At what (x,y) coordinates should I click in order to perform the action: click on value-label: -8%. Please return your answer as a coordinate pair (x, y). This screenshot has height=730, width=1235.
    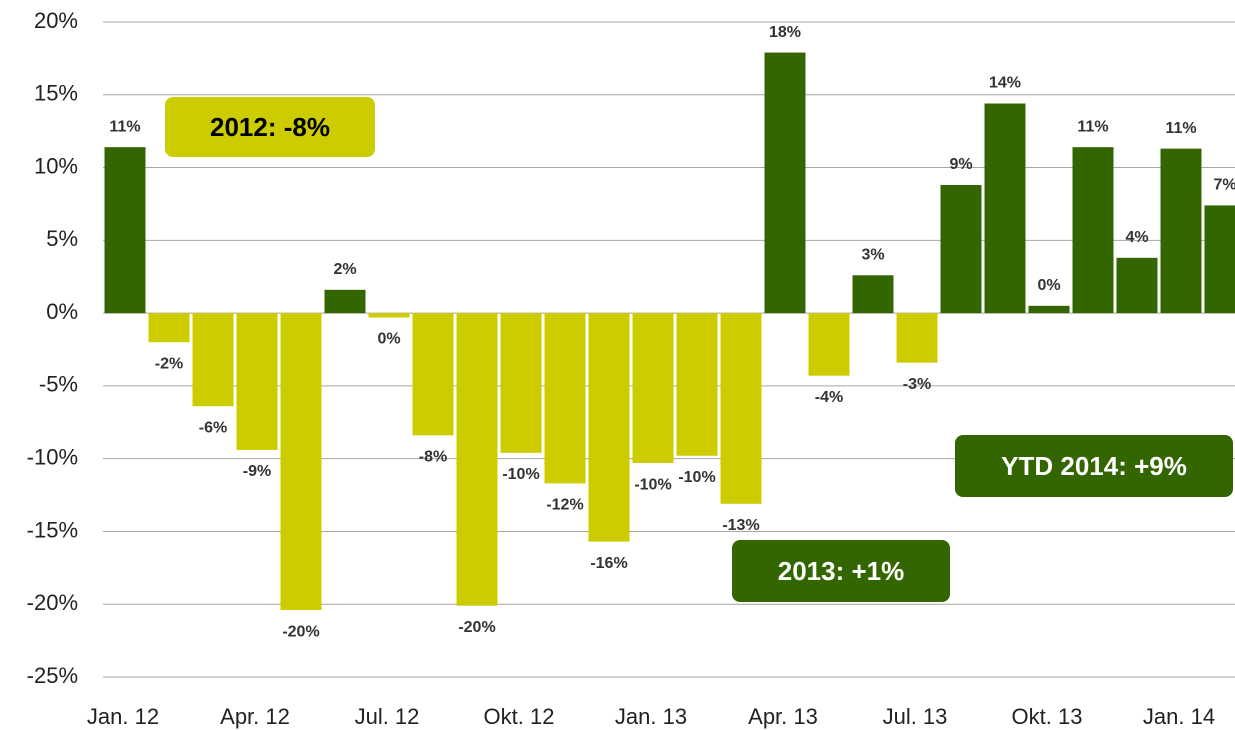
    Looking at the image, I should click on (433, 457).